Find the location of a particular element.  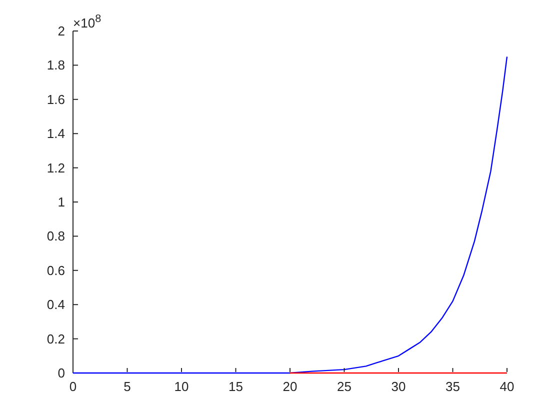

x-tick-label: 0 is located at coordinates (73, 386).